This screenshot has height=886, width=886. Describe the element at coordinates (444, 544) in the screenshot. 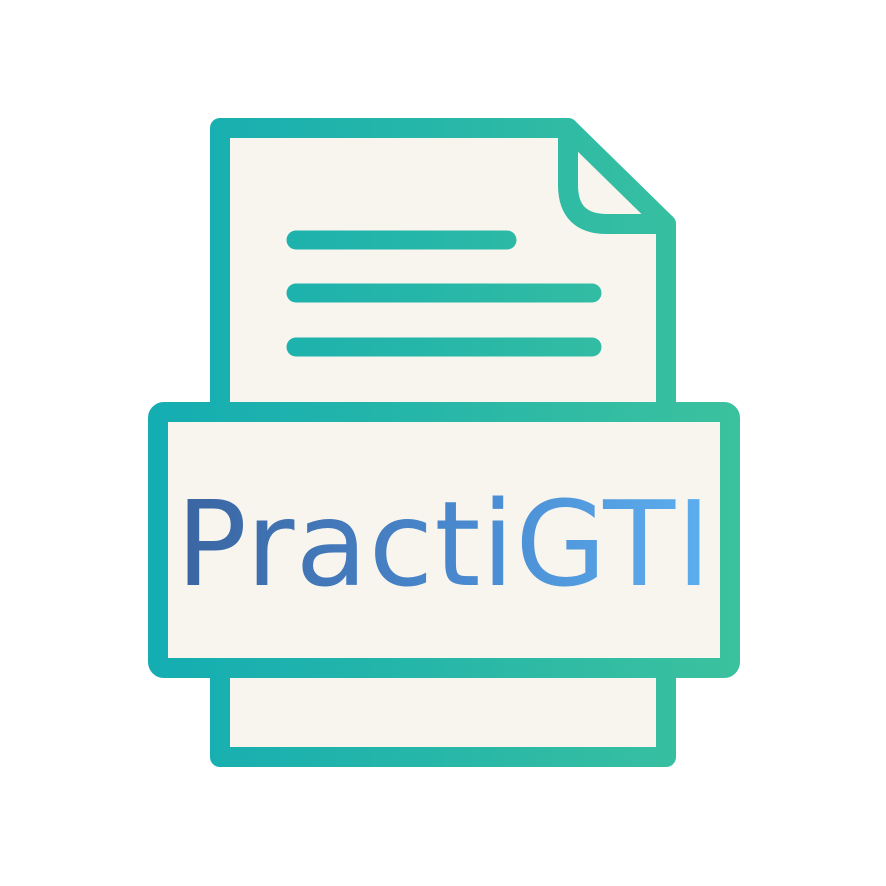

I see `logo-text: PractiGTI` at that location.